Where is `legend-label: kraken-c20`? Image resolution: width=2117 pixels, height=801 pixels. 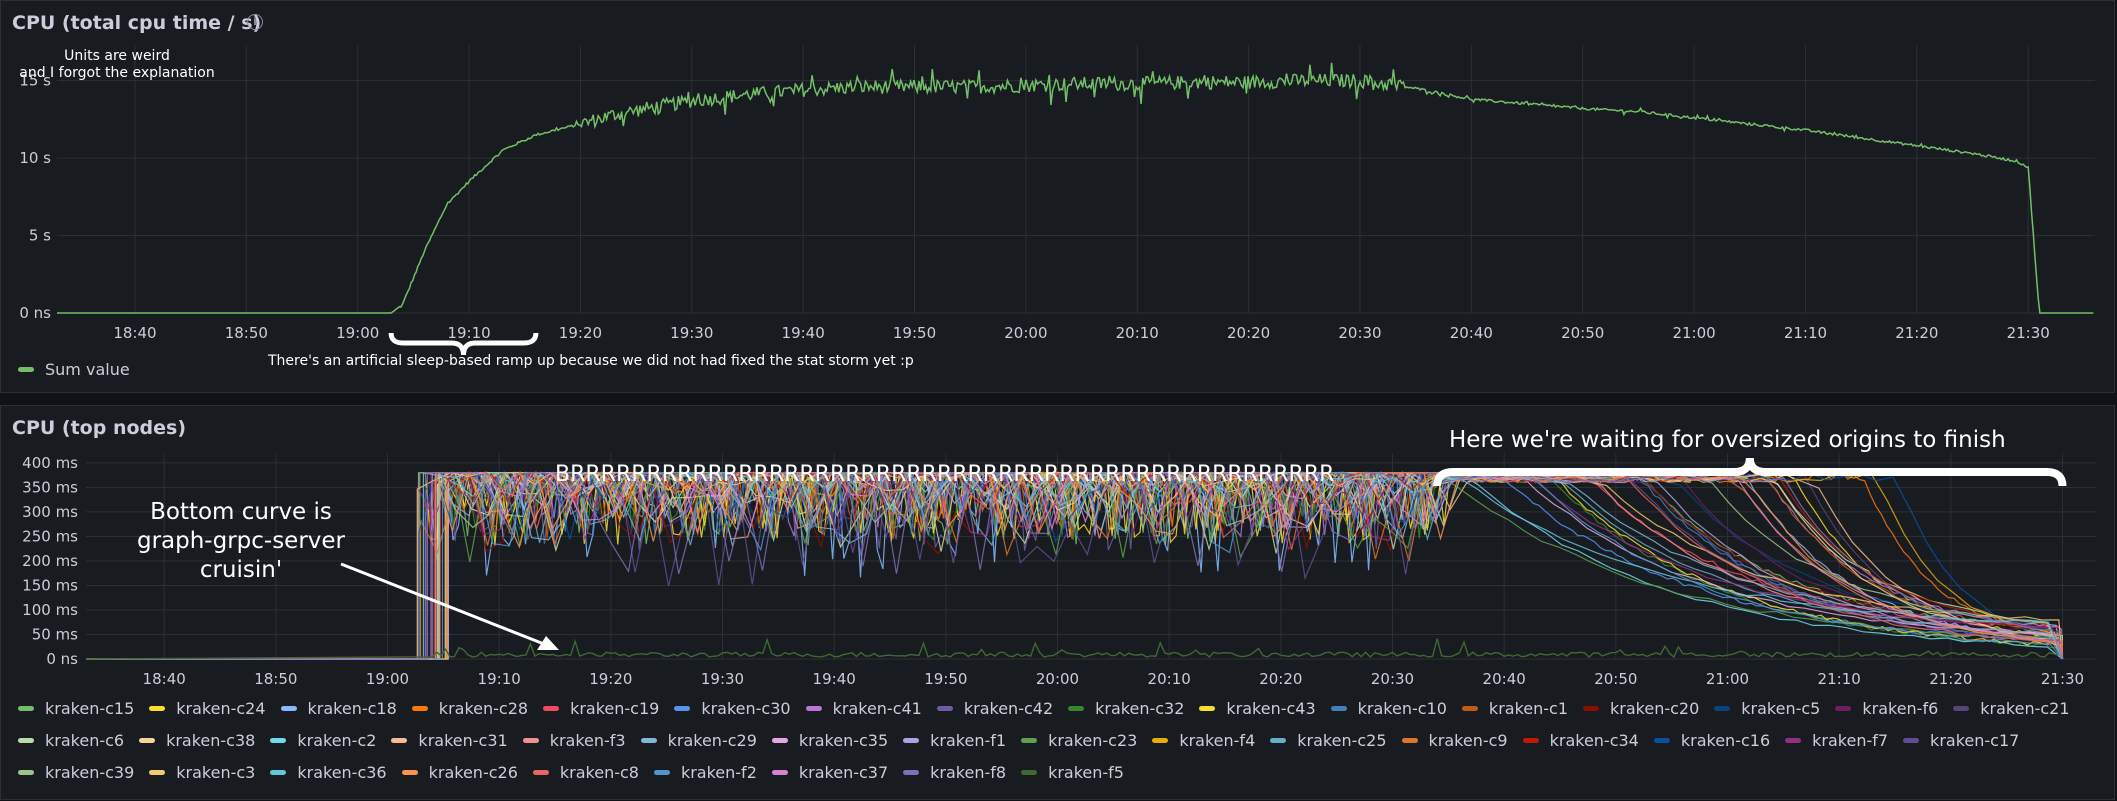 legend-label: kraken-c20 is located at coordinates (1655, 708).